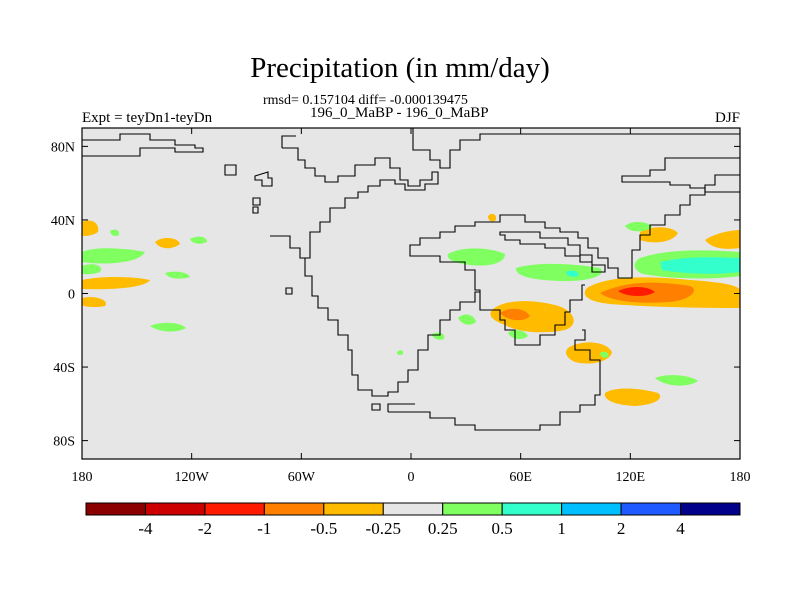  What do you see at coordinates (631, 477) in the screenshot?
I see `x-tick-label: 120E` at bounding box center [631, 477].